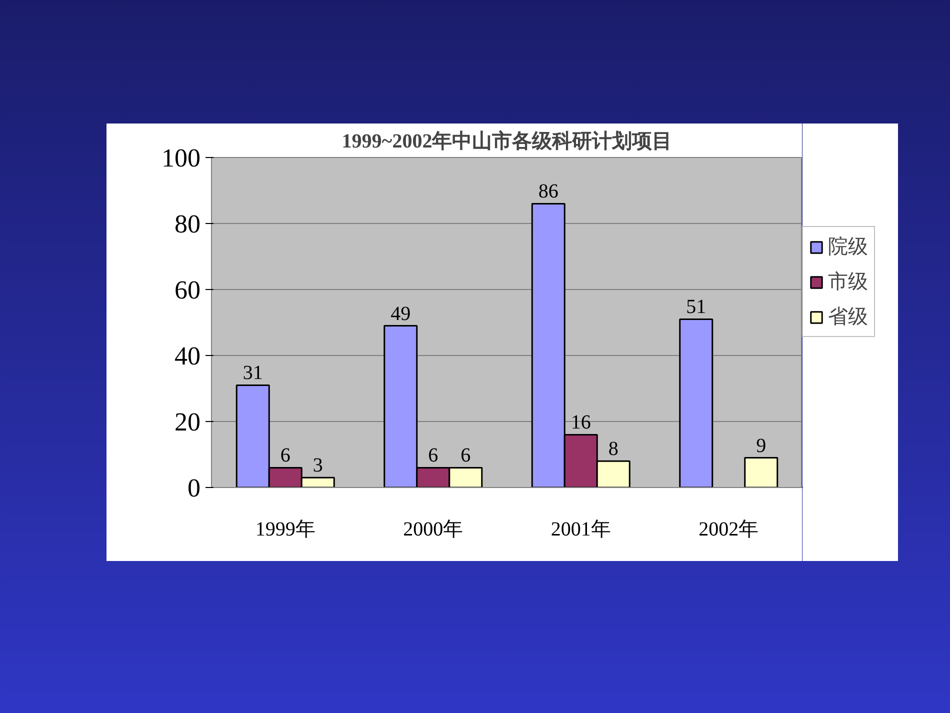  Describe the element at coordinates (848, 317) in the screenshot. I see `legend-label: 省级` at that location.